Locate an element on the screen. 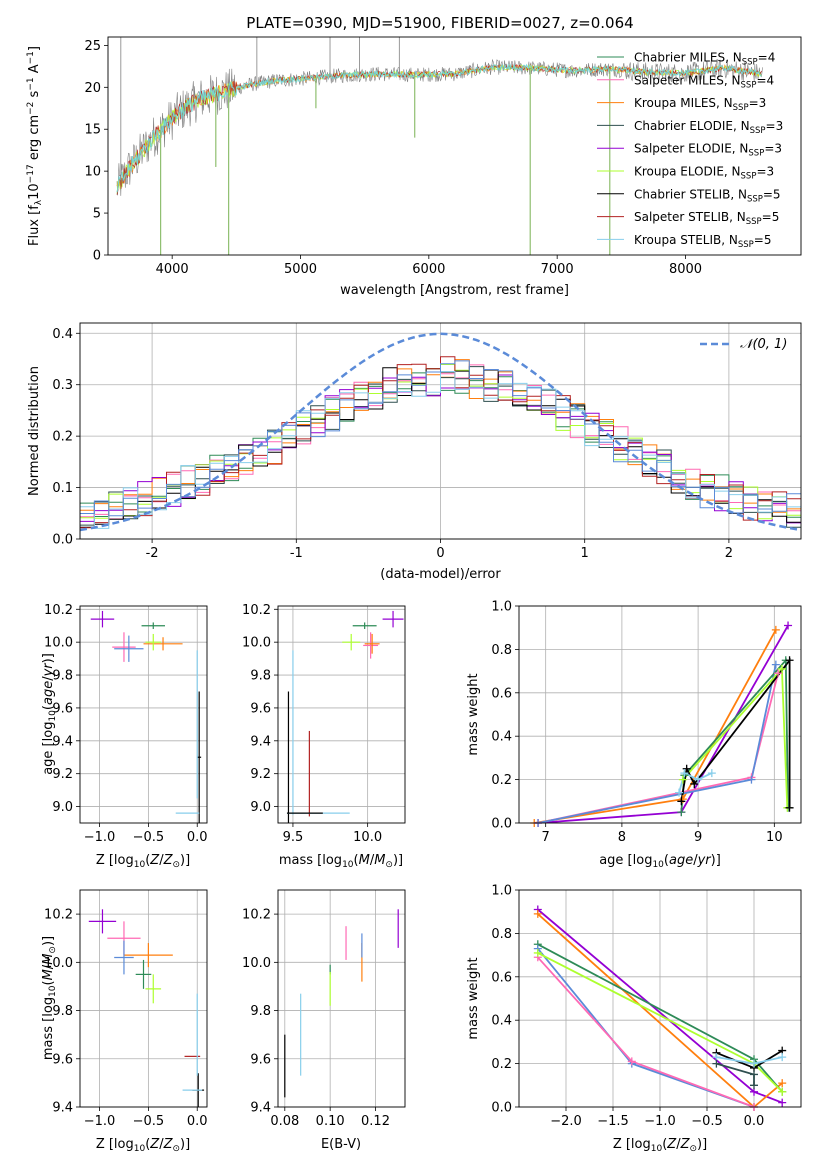  legend-label: 𝒩(0, 1) is located at coordinates (763, 344).